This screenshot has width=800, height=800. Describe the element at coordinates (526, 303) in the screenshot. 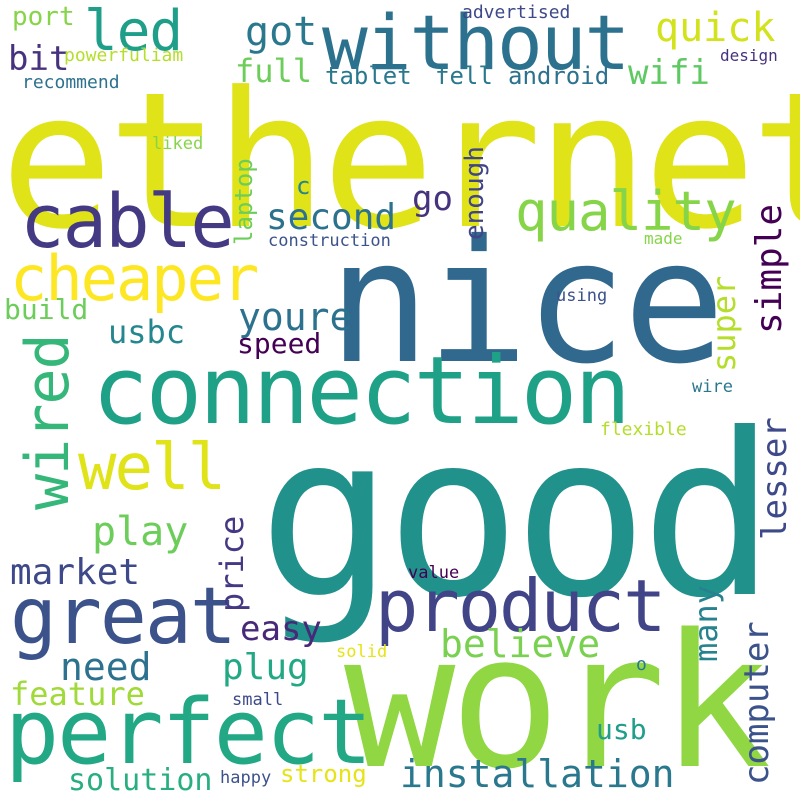

I see `word-nice: nice` at that location.